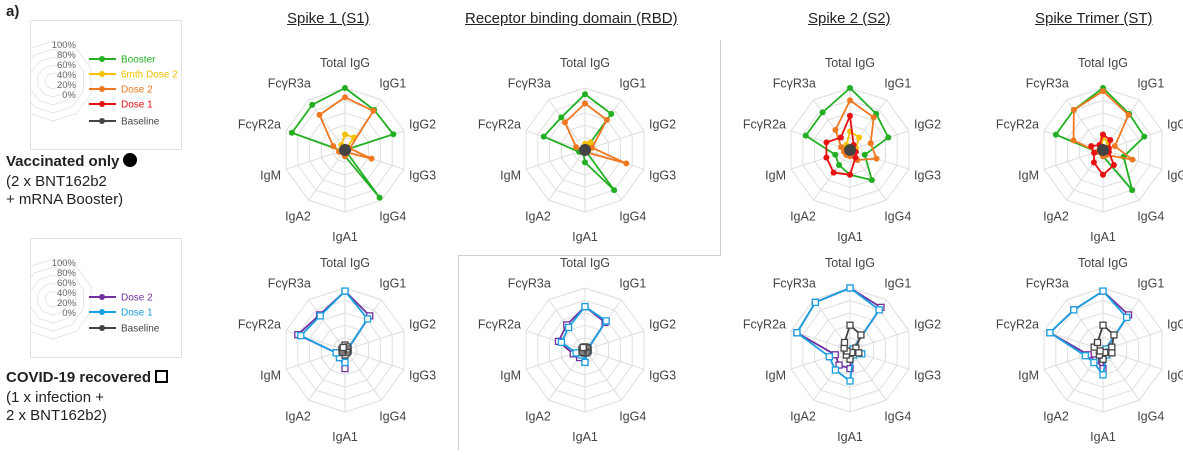 Image resolution: width=1183 pixels, height=455 pixels. I want to click on legend-entry-booster: Booster, so click(138, 60).